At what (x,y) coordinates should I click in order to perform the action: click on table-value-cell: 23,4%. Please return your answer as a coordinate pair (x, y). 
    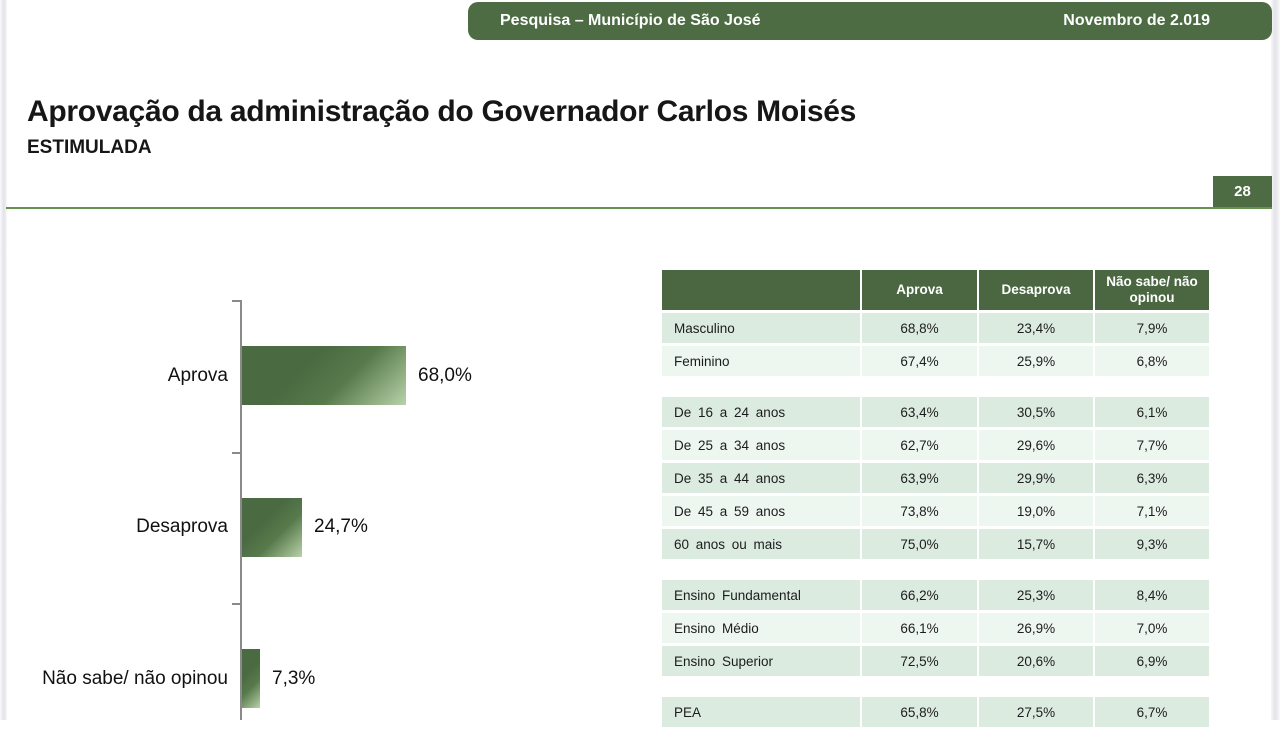
    Looking at the image, I should click on (1036, 328).